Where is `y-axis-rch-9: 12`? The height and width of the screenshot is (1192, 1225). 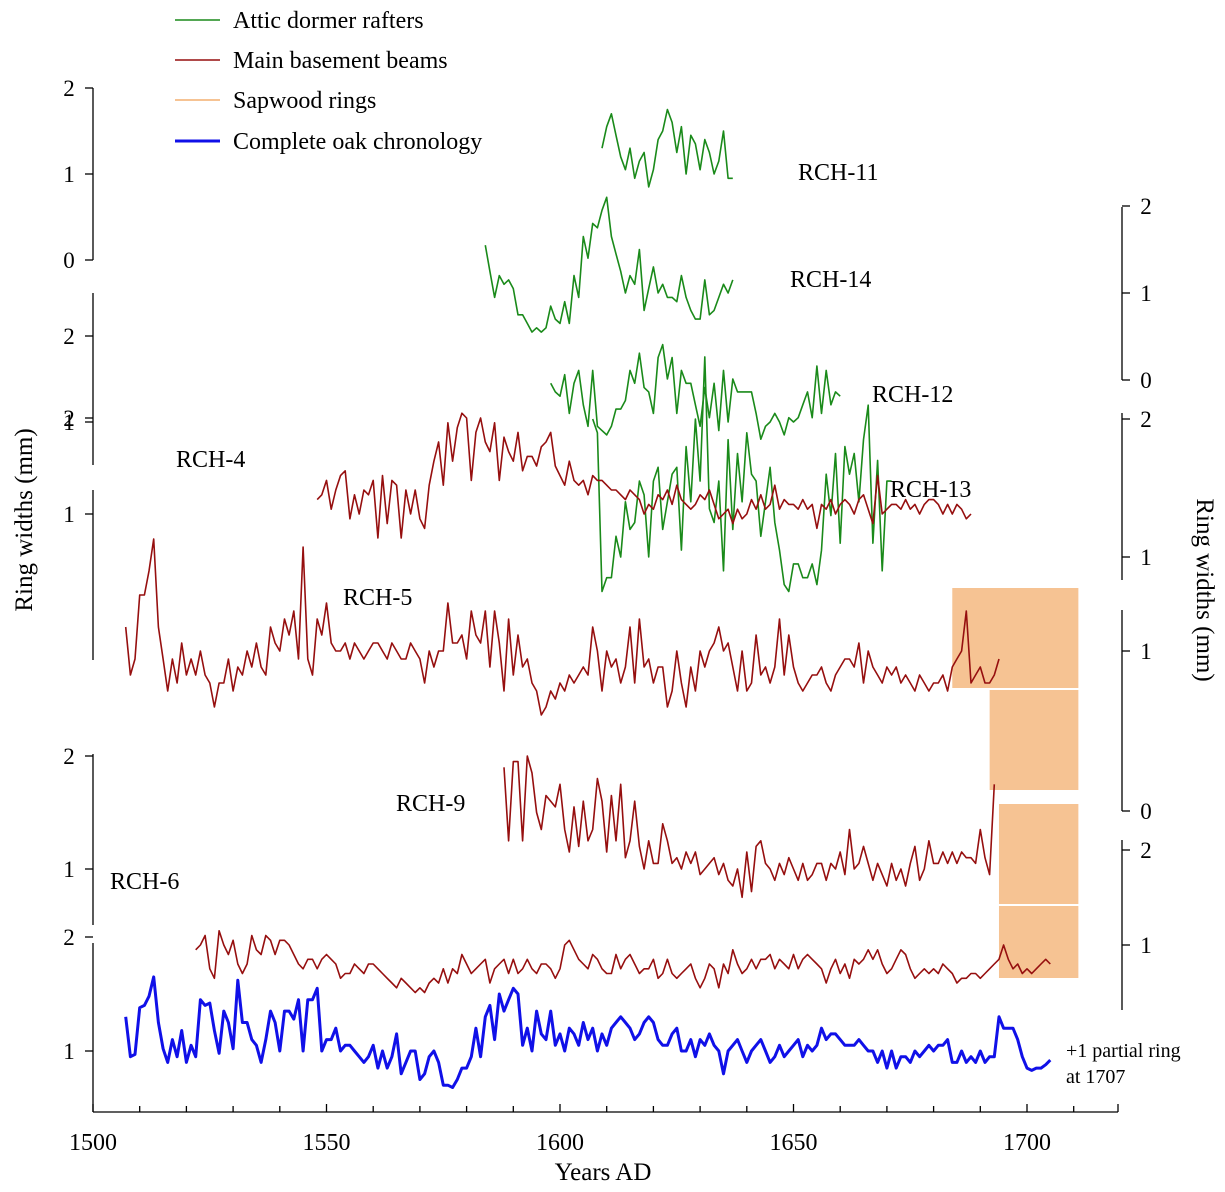
y-axis-rch-9: 12 is located at coordinates (78, 834).